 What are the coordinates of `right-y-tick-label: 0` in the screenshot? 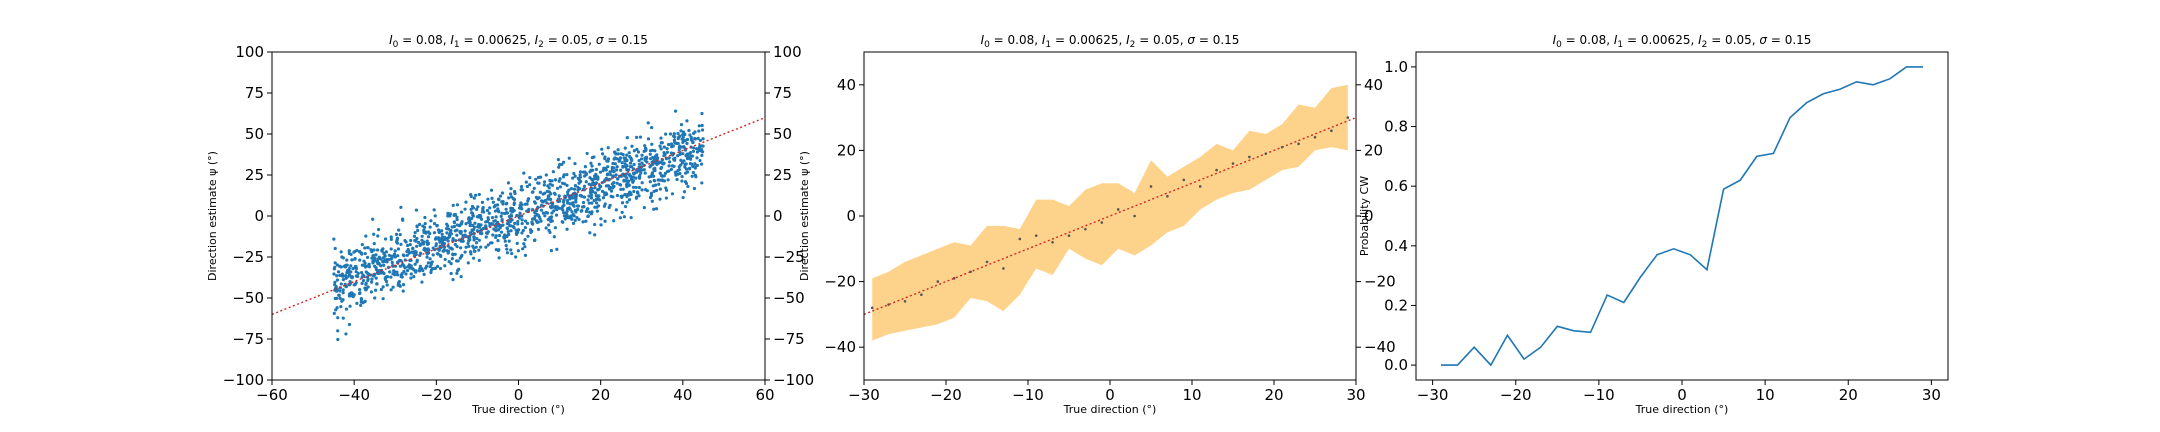 It's located at (778, 216).